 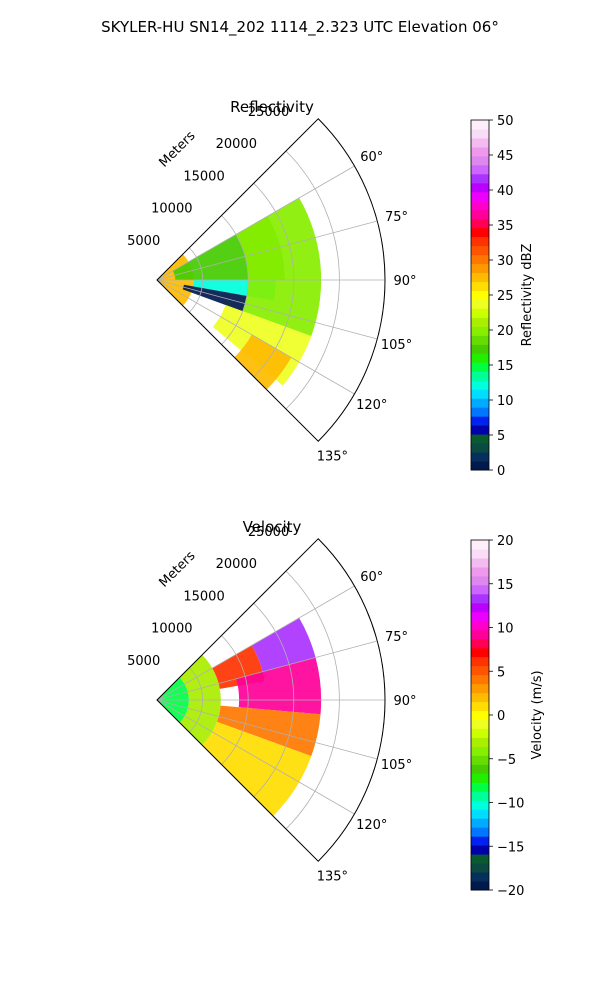 I want to click on velocity-radial-axis-label: Meters, so click(x=178, y=569).